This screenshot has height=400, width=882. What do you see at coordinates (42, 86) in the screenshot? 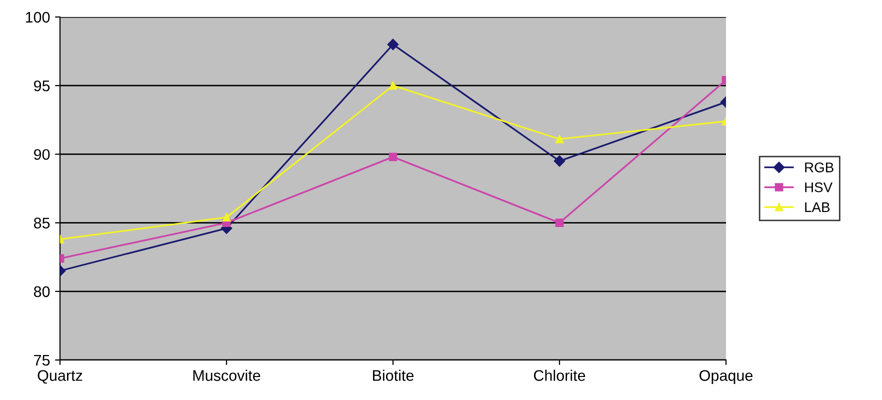
I see `y-tick-label: 95` at bounding box center [42, 86].